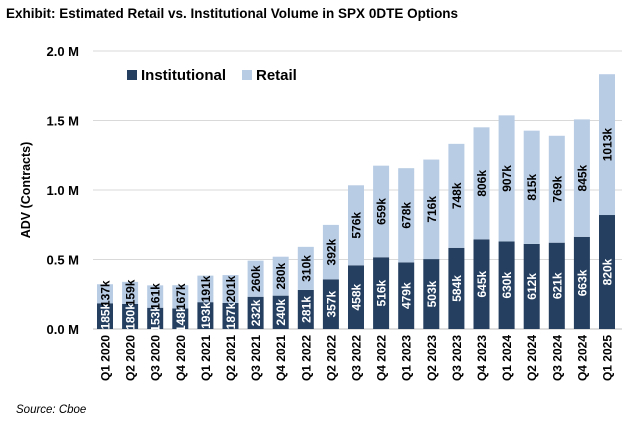  I want to click on data-label: 310k, so click(306, 268).